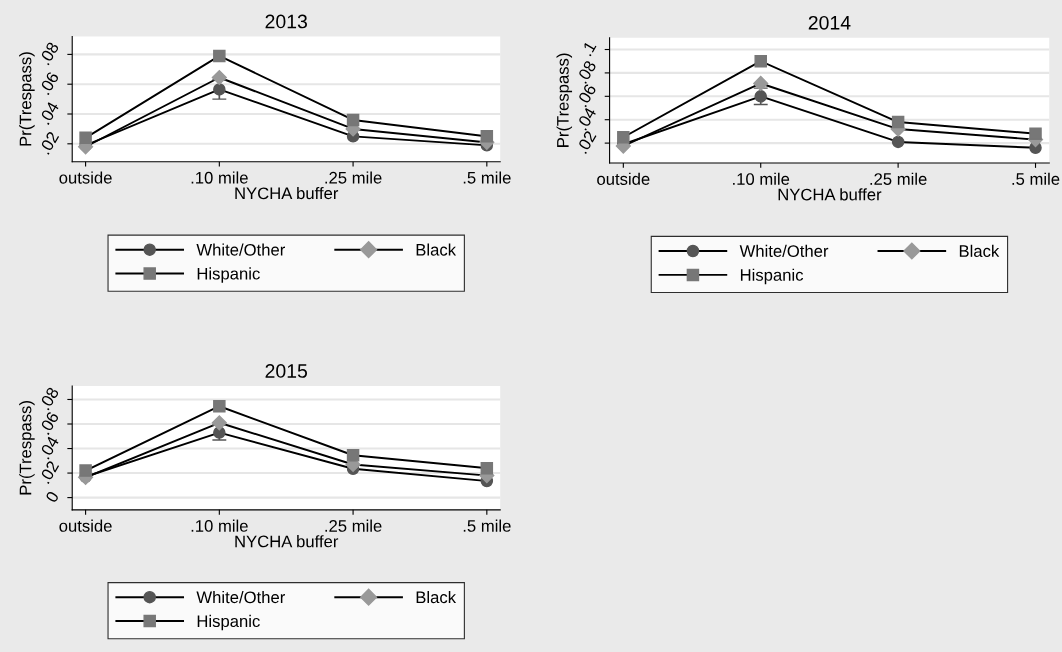 The height and width of the screenshot is (652, 1062). What do you see at coordinates (286, 21) in the screenshot?
I see `chart-title: 2013` at bounding box center [286, 21].